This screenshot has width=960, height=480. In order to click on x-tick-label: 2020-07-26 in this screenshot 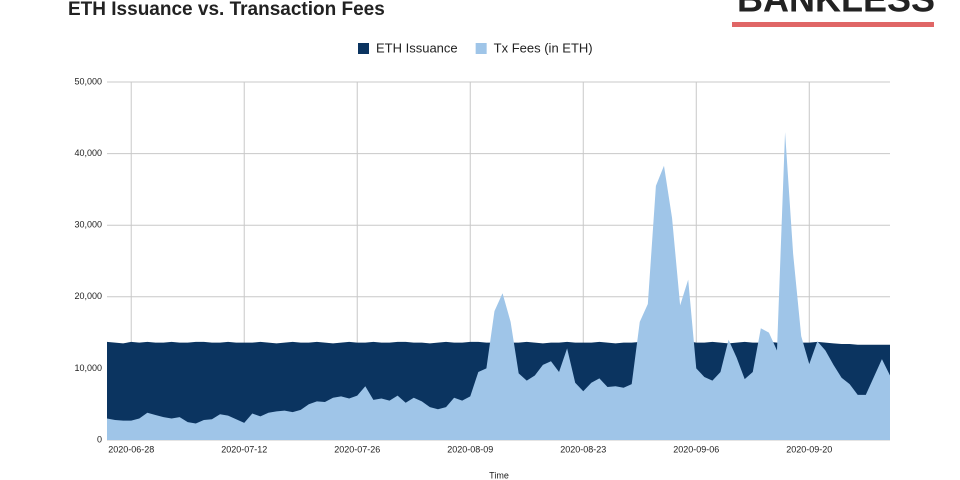, I will do `click(357, 449)`.